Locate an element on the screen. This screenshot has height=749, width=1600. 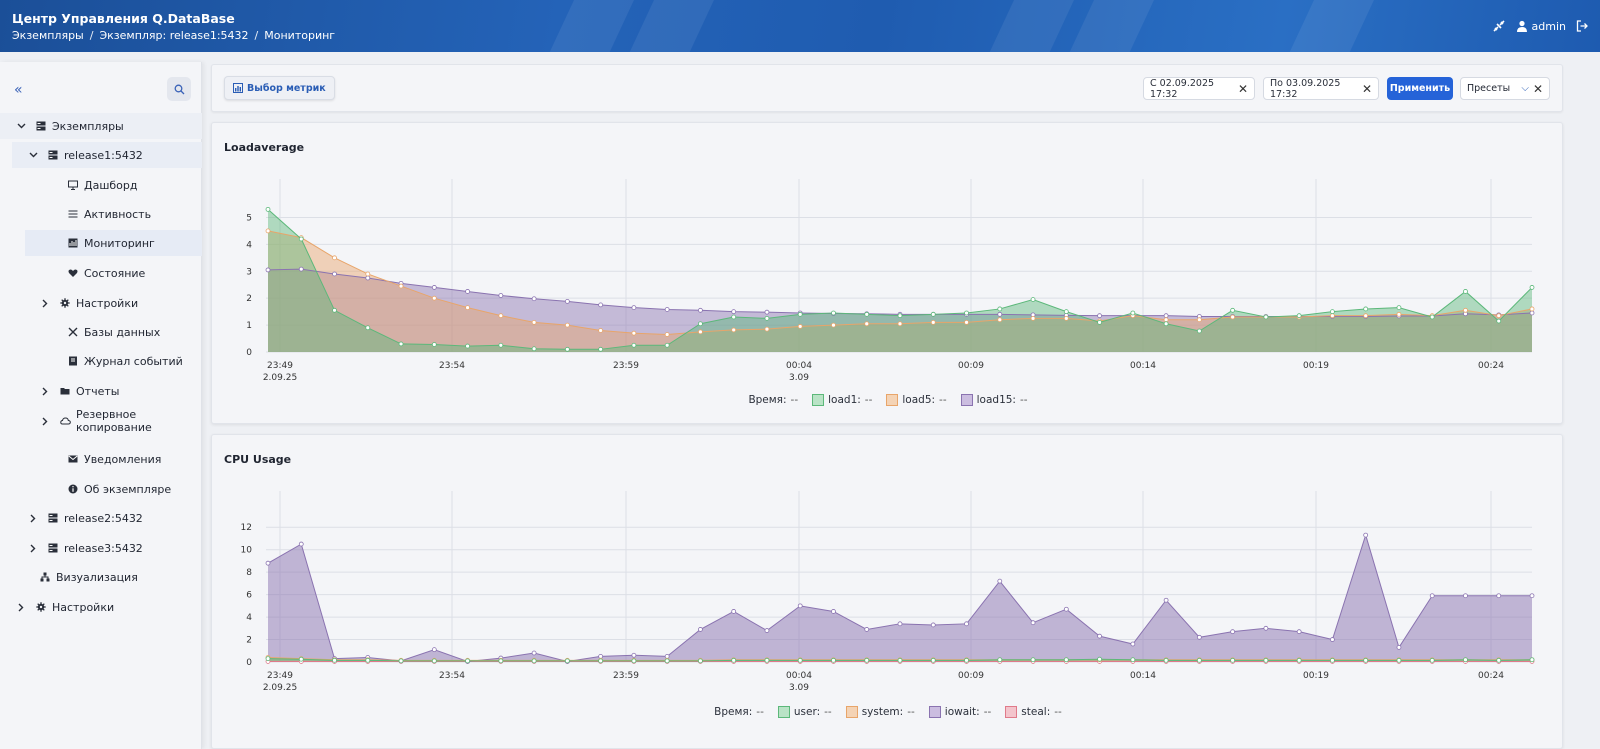
legend-item-load5: load5: -- is located at coordinates (916, 400).